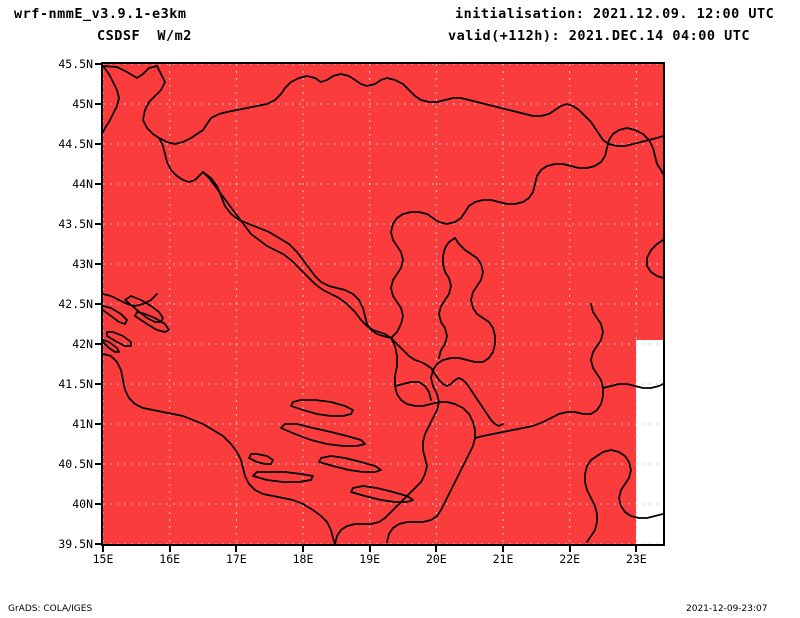 The height and width of the screenshot is (618, 800). Describe the element at coordinates (100, 14) in the screenshot. I see `page-title: wrf-nmmE_v3.9.1-e3km` at that location.